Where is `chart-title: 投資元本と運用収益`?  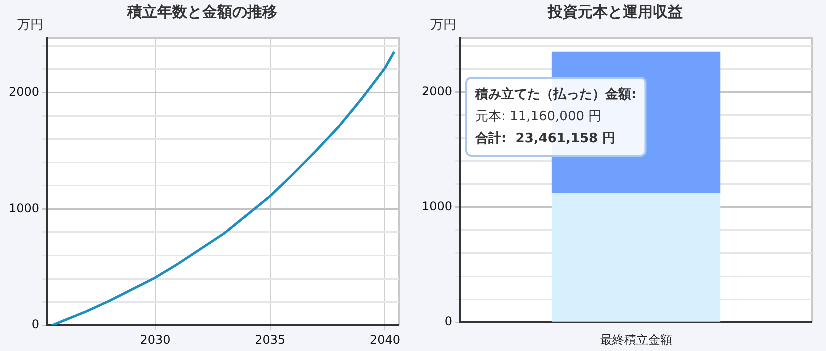 chart-title: 投資元本と運用収益 is located at coordinates (615, 11).